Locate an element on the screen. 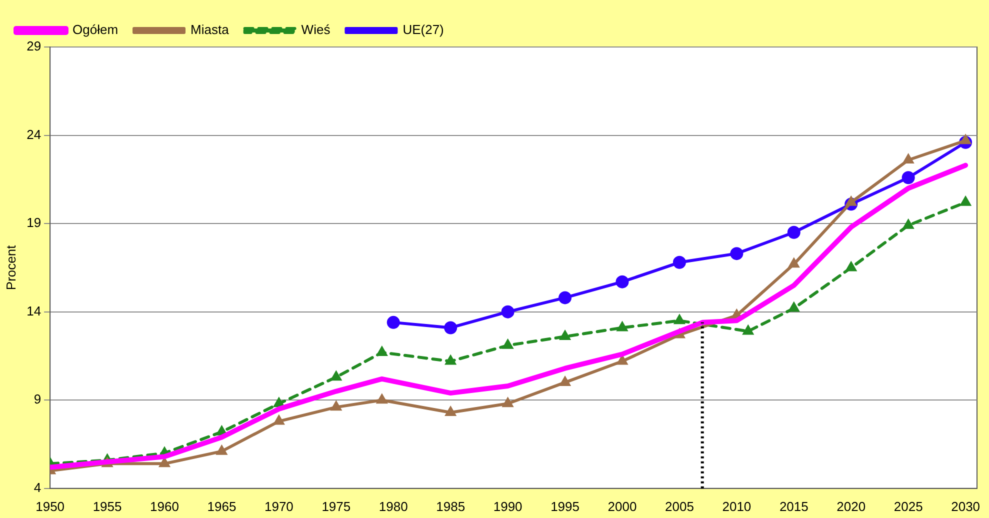 The width and height of the screenshot is (989, 518). x-tick-label: 2030 is located at coordinates (965, 506).